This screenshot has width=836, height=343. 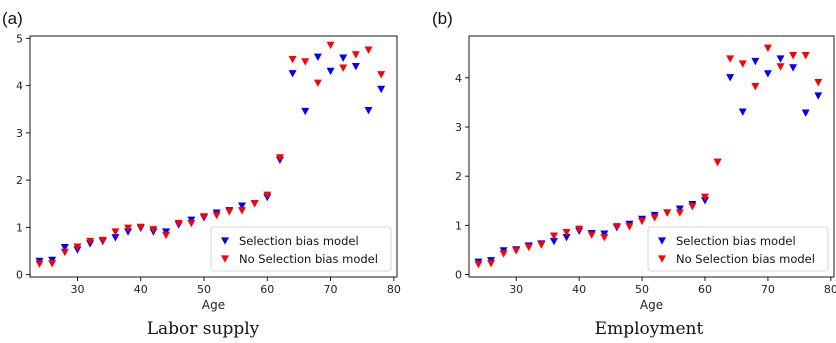 What do you see at coordinates (649, 329) in the screenshot?
I see `panel-caption: Employment` at bounding box center [649, 329].